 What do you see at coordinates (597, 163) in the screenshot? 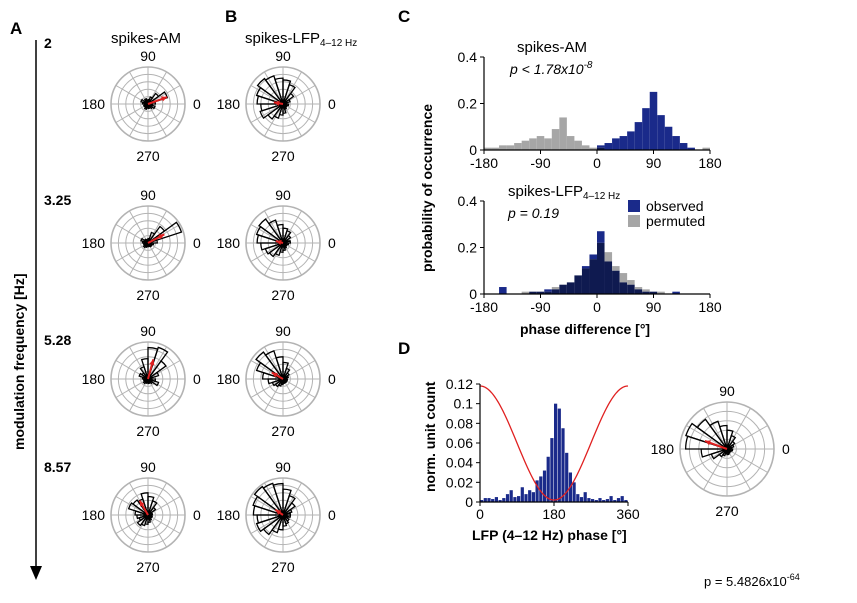
I see `c-top-xtick-label: 0` at bounding box center [597, 163].